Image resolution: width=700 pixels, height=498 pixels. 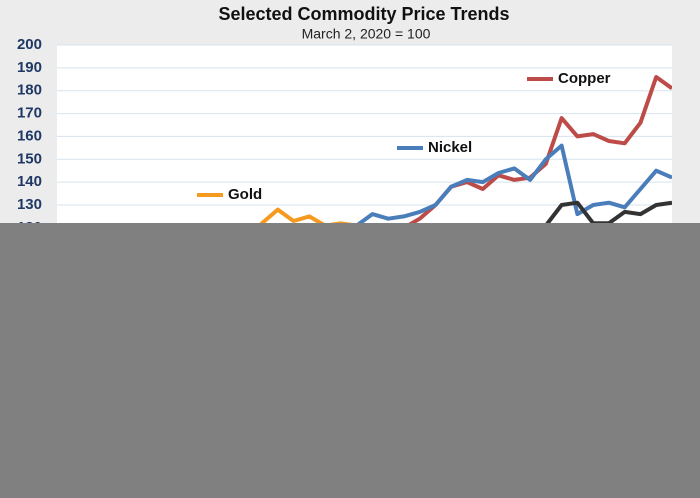 I want to click on y-tick-label: 180, so click(x=29, y=90).